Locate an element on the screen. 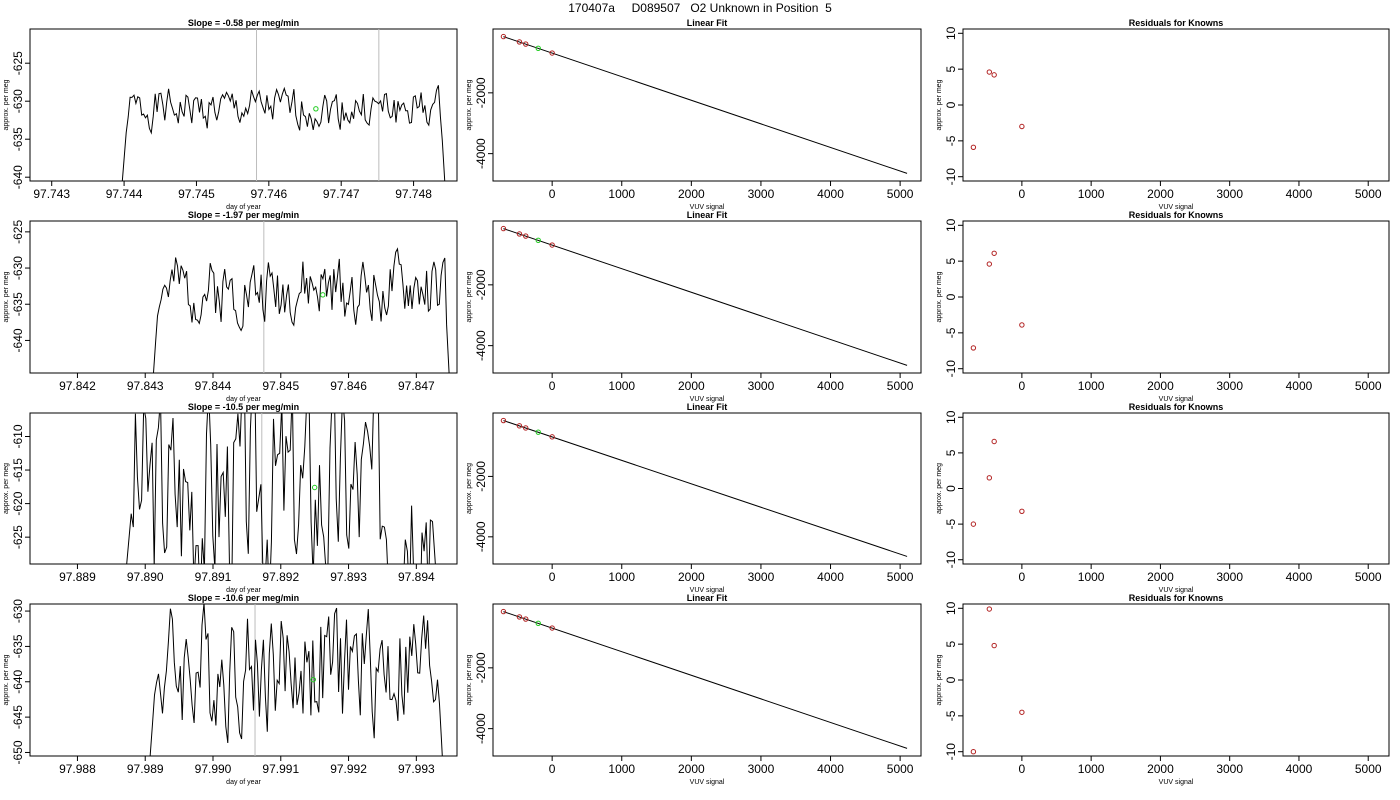  x-tick-label: 97.746 is located at coordinates (268, 194).